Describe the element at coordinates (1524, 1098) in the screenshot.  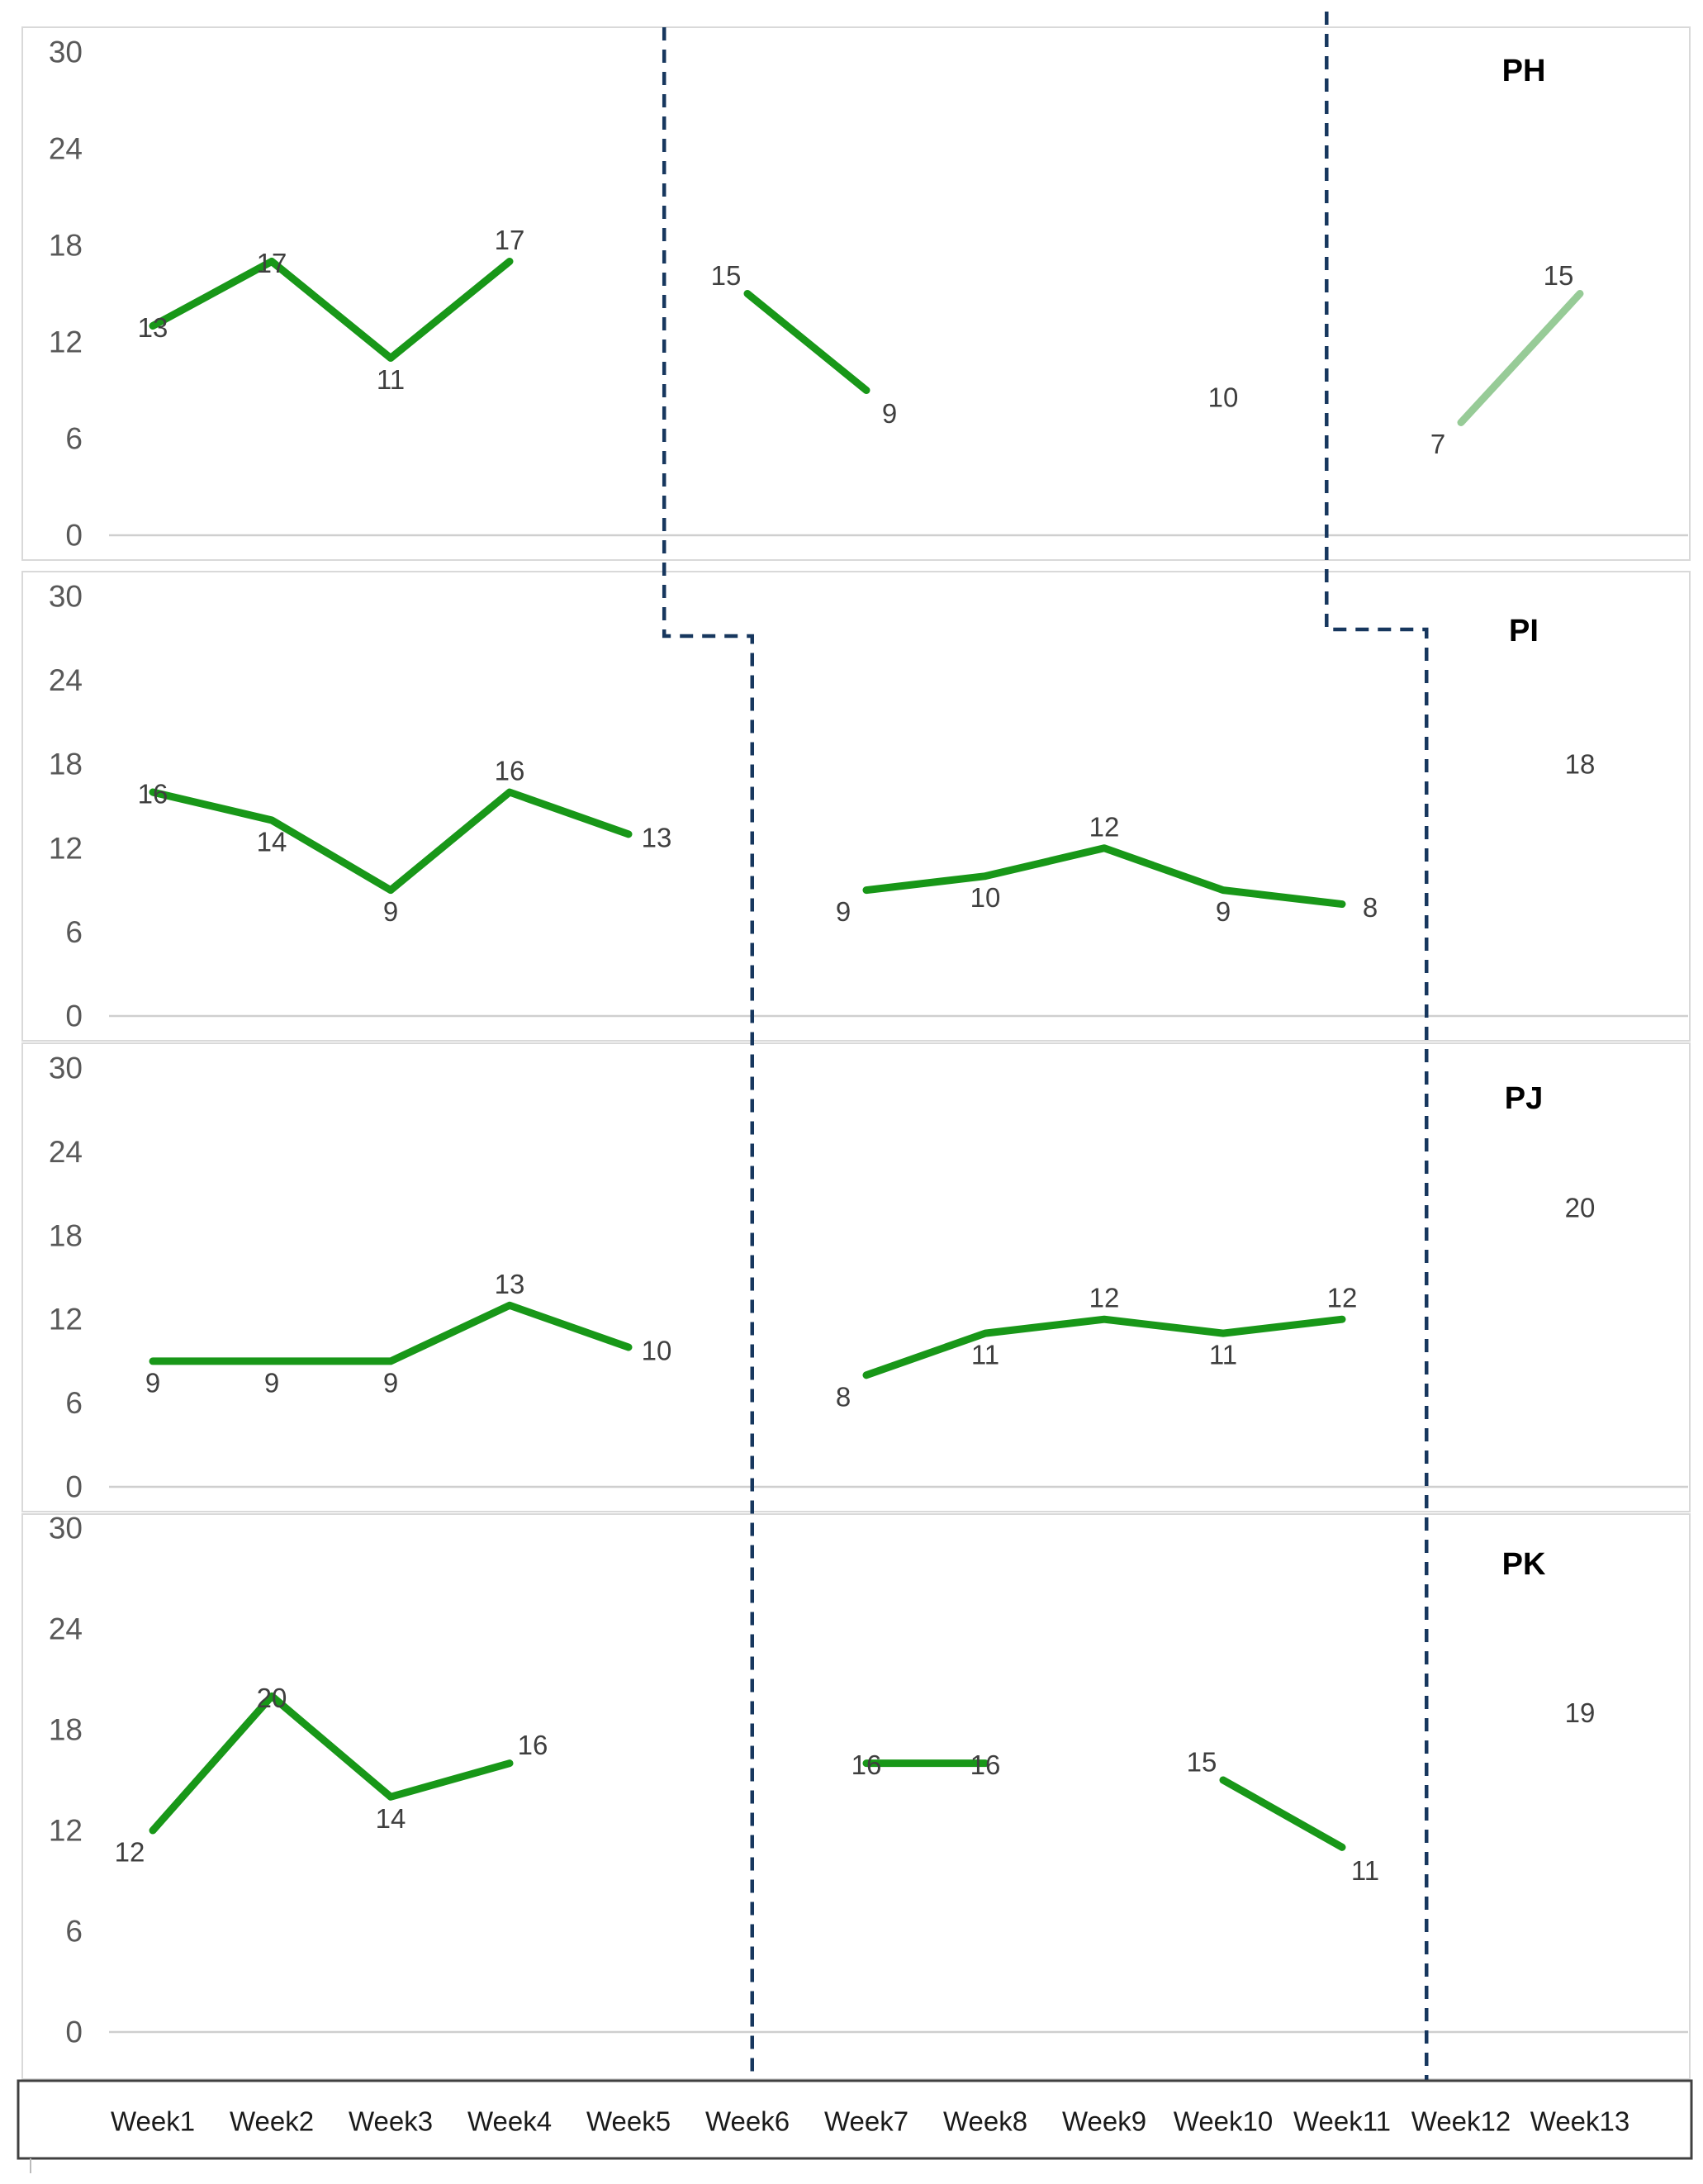
I see `panel-title-pj: PJ` at that location.